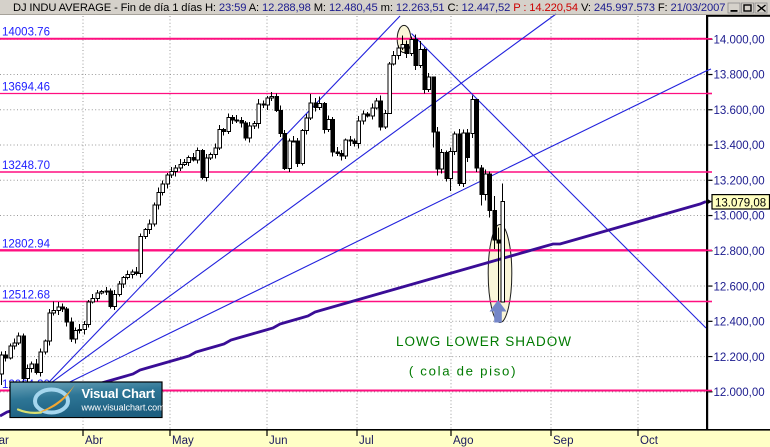  I want to click on svg-text: May, so click(183, 441).